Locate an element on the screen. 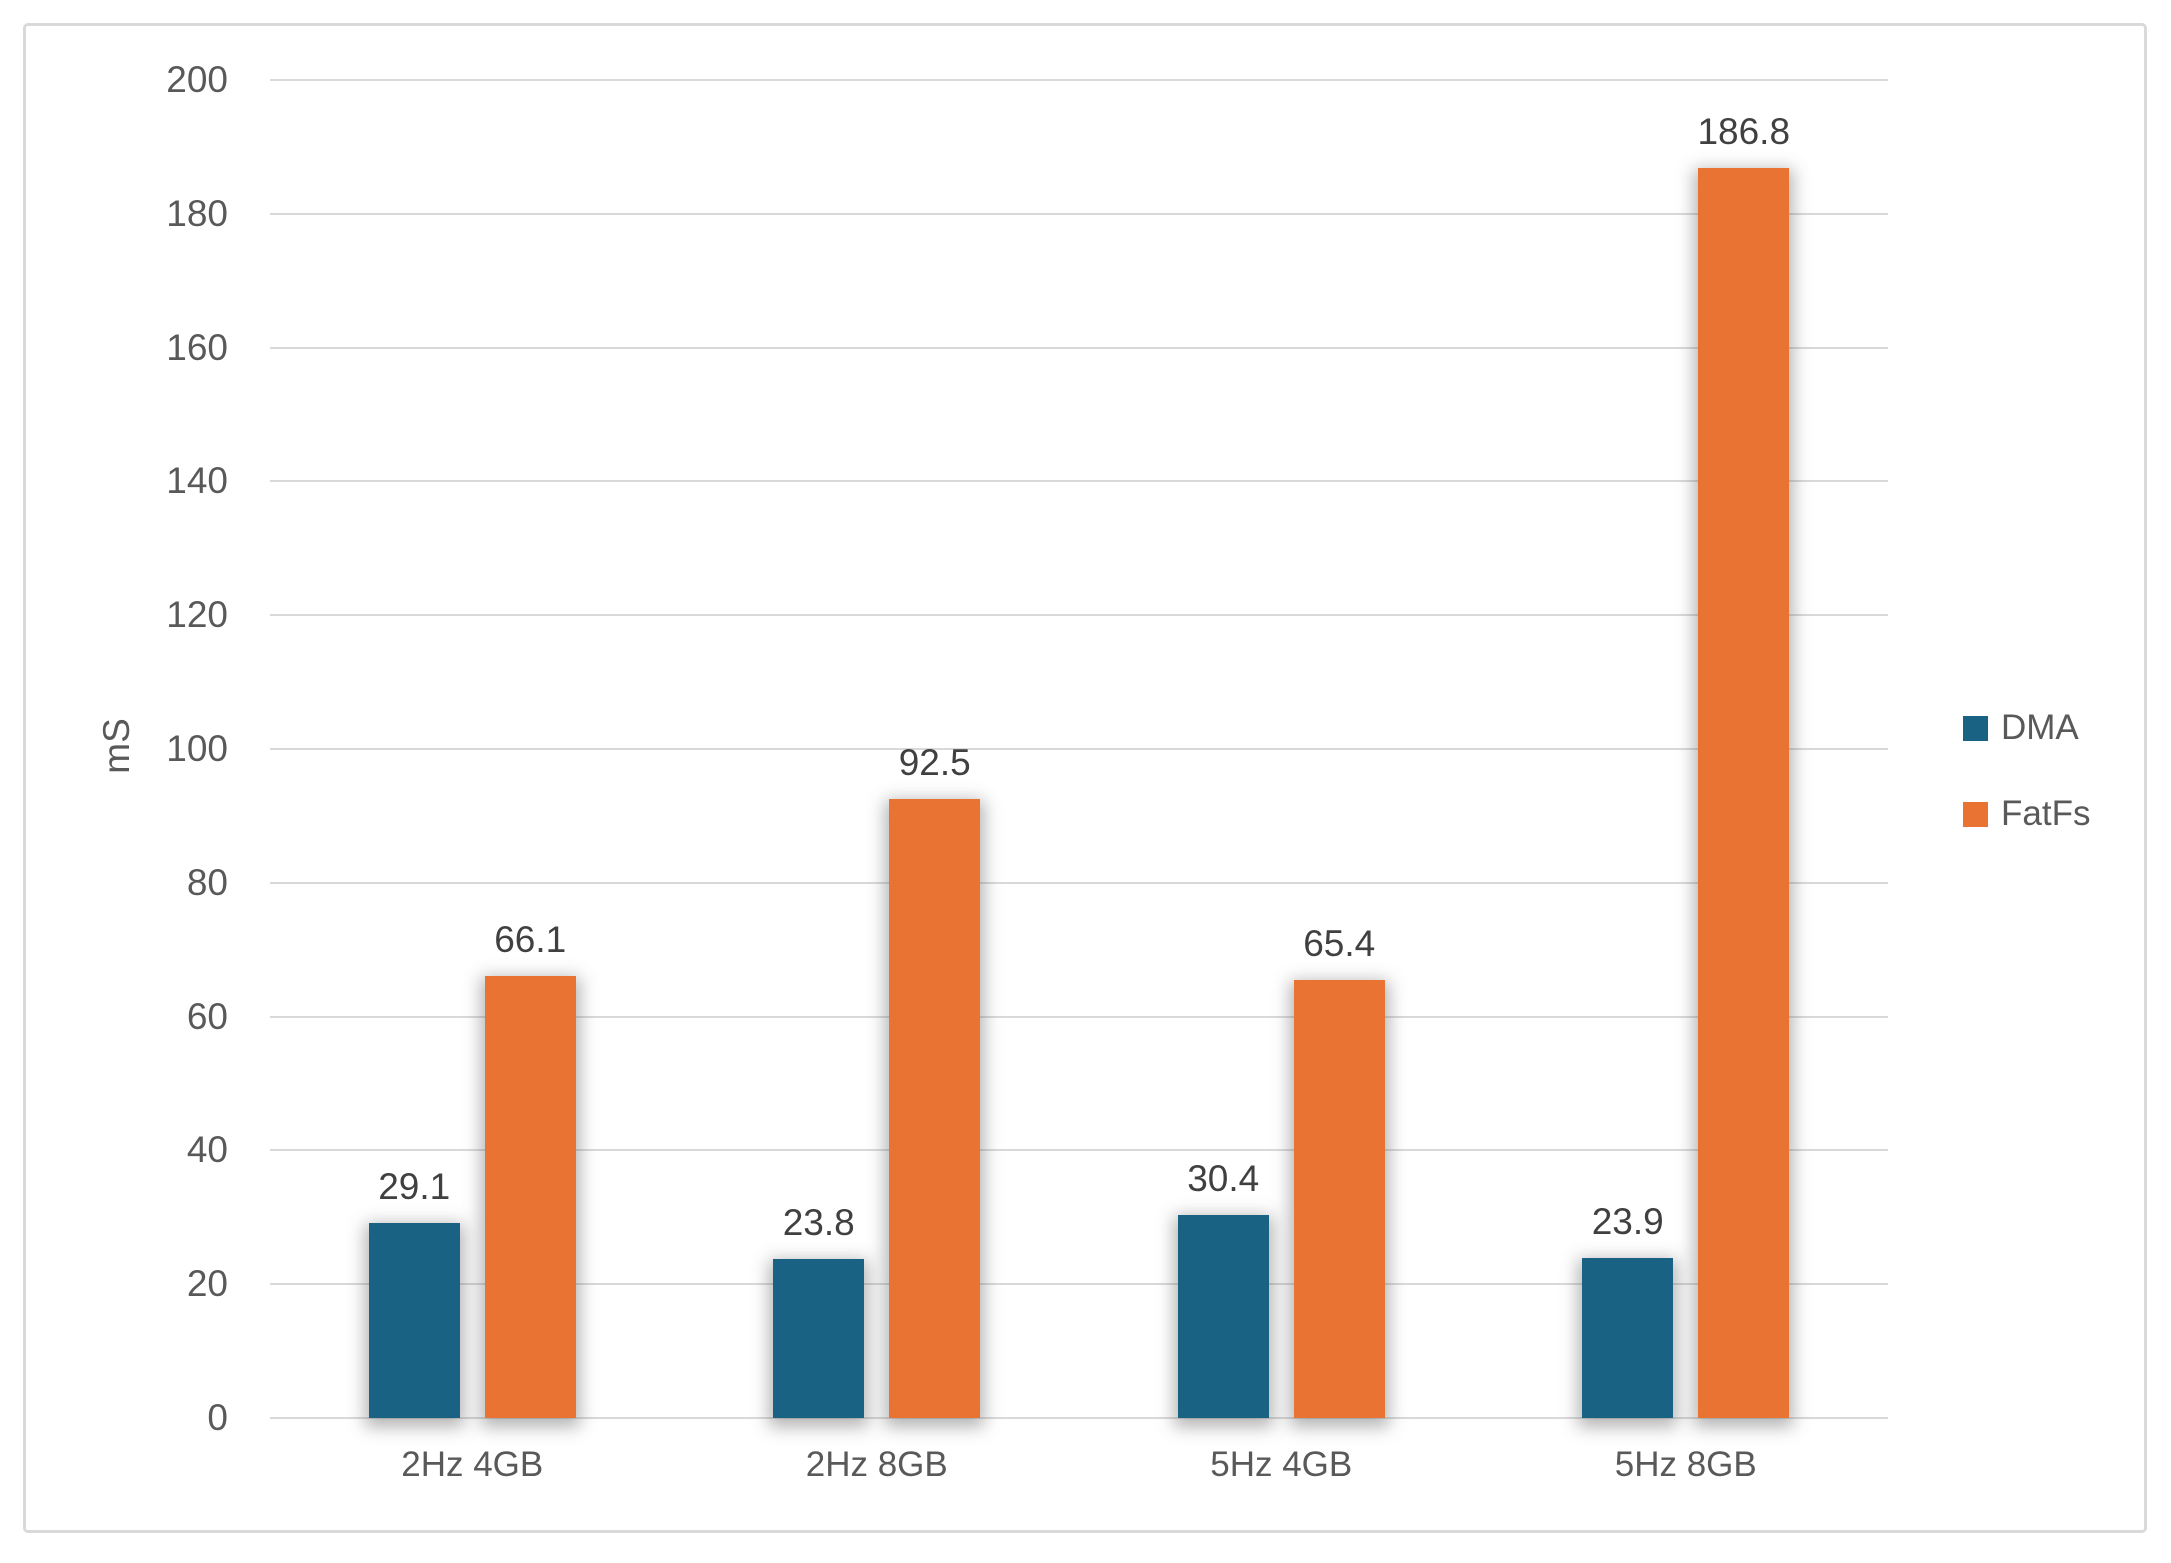 Image resolution: width=2171 pixels, height=1563 pixels. bar-dma-2hz-8gb is located at coordinates (819, 1338).